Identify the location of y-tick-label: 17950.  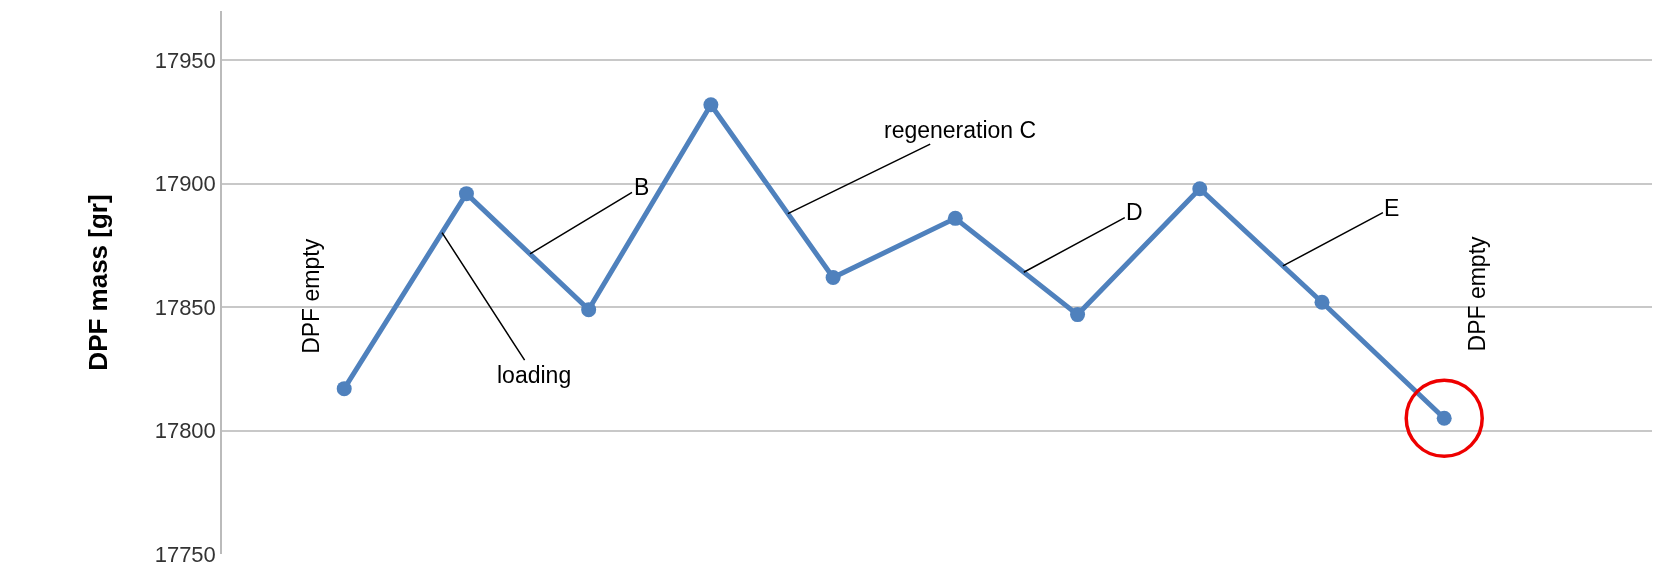
(185, 61).